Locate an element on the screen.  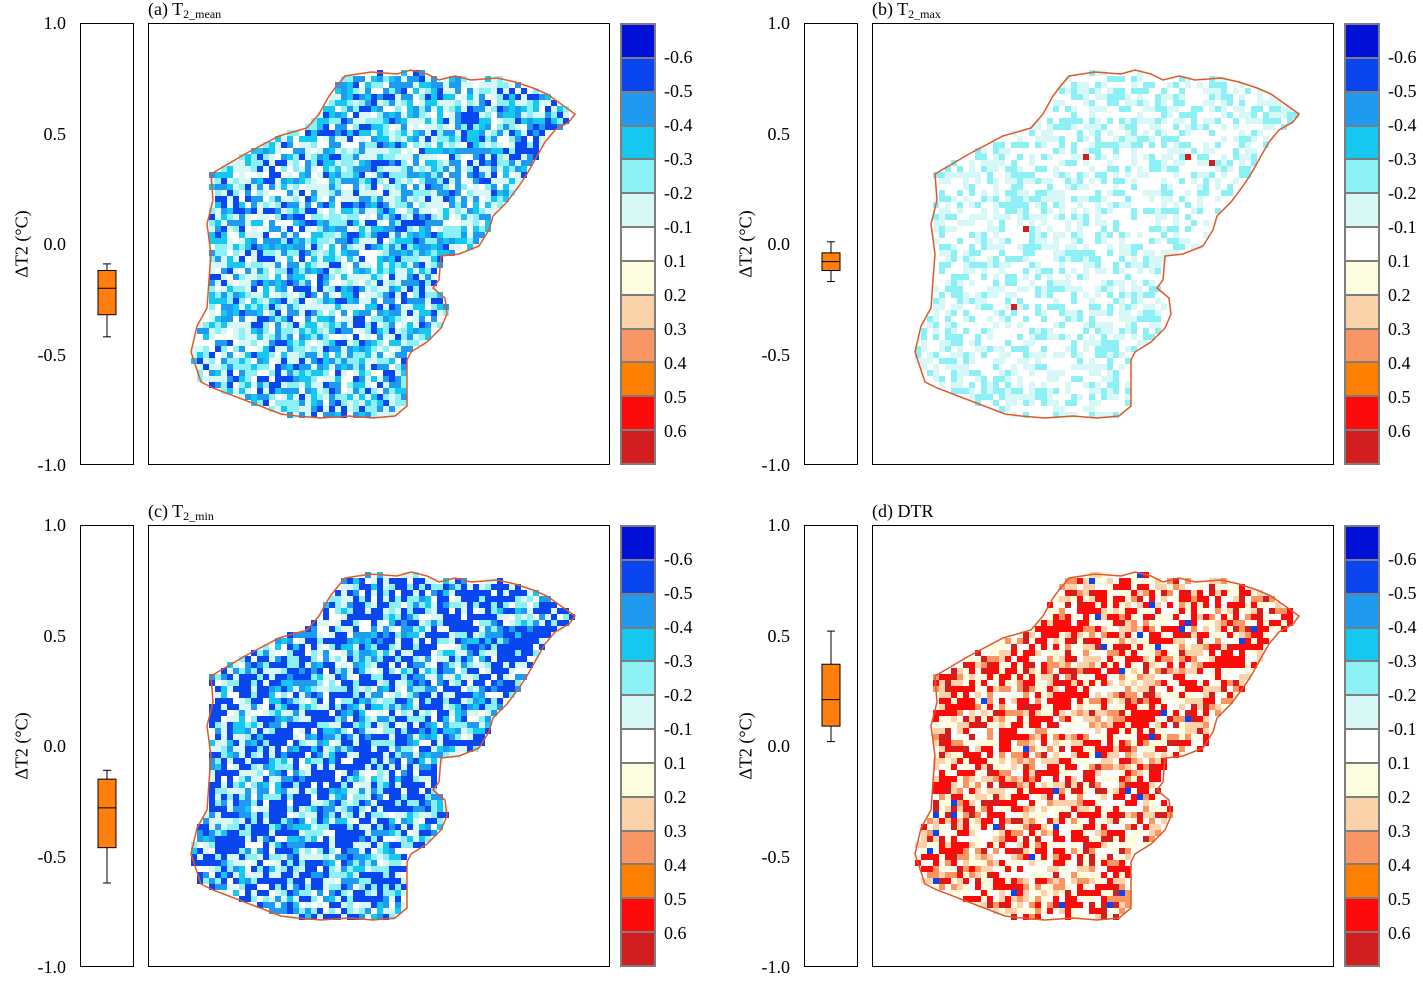
legend-label: -0.4 is located at coordinates (1402, 125).